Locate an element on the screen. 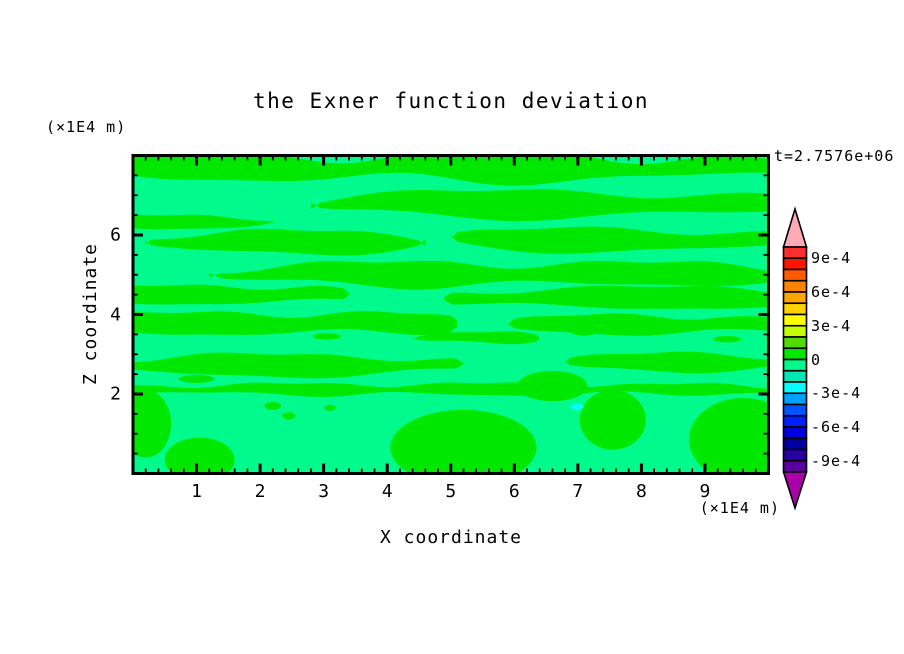 This screenshot has width=904, height=654. x-tick-label: 4 is located at coordinates (387, 491).